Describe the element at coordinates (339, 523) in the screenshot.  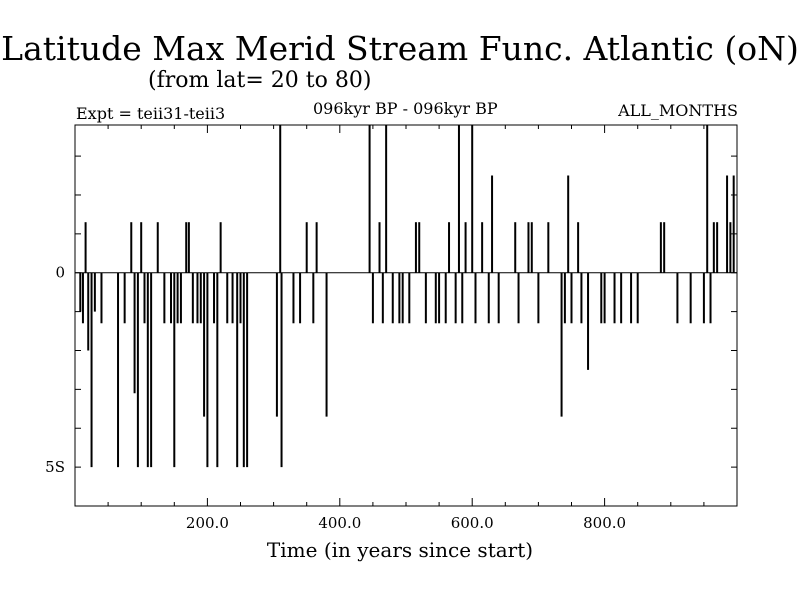
I see `x-tick-label: 400.0` at that location.